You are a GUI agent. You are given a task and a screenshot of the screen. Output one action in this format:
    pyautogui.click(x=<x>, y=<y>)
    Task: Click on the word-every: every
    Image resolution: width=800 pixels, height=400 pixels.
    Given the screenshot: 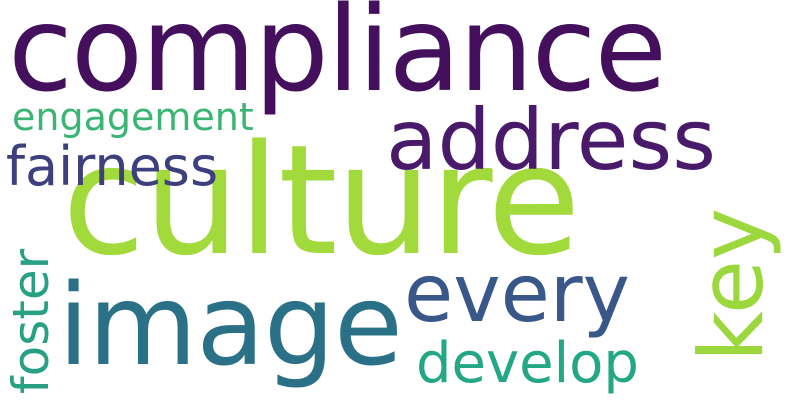 What is the action you would take?
    pyautogui.click(x=517, y=293)
    